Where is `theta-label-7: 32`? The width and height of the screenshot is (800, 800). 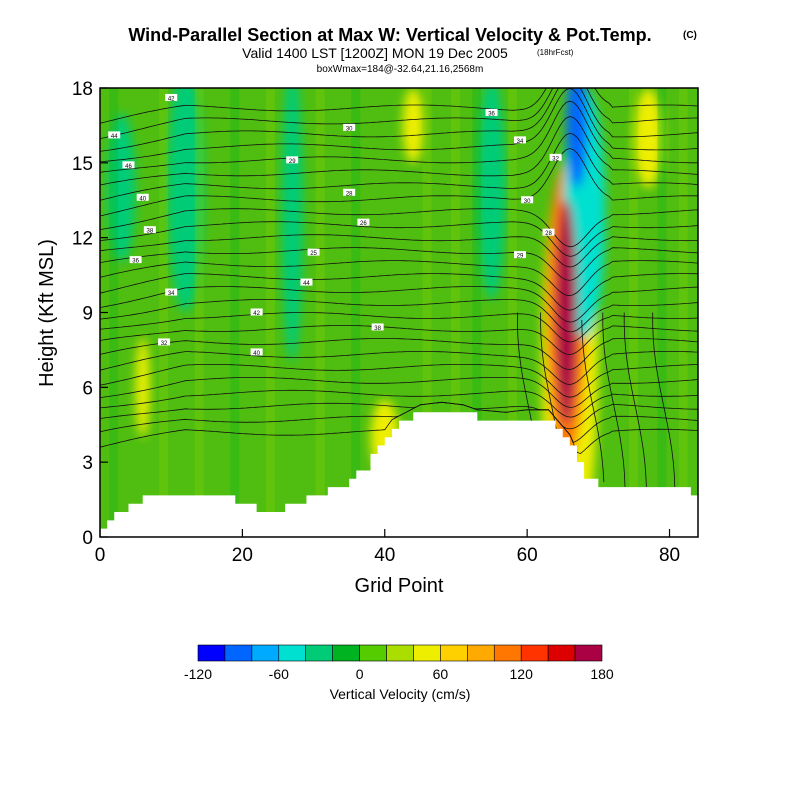 theta-label-7: 32 is located at coordinates (164, 344).